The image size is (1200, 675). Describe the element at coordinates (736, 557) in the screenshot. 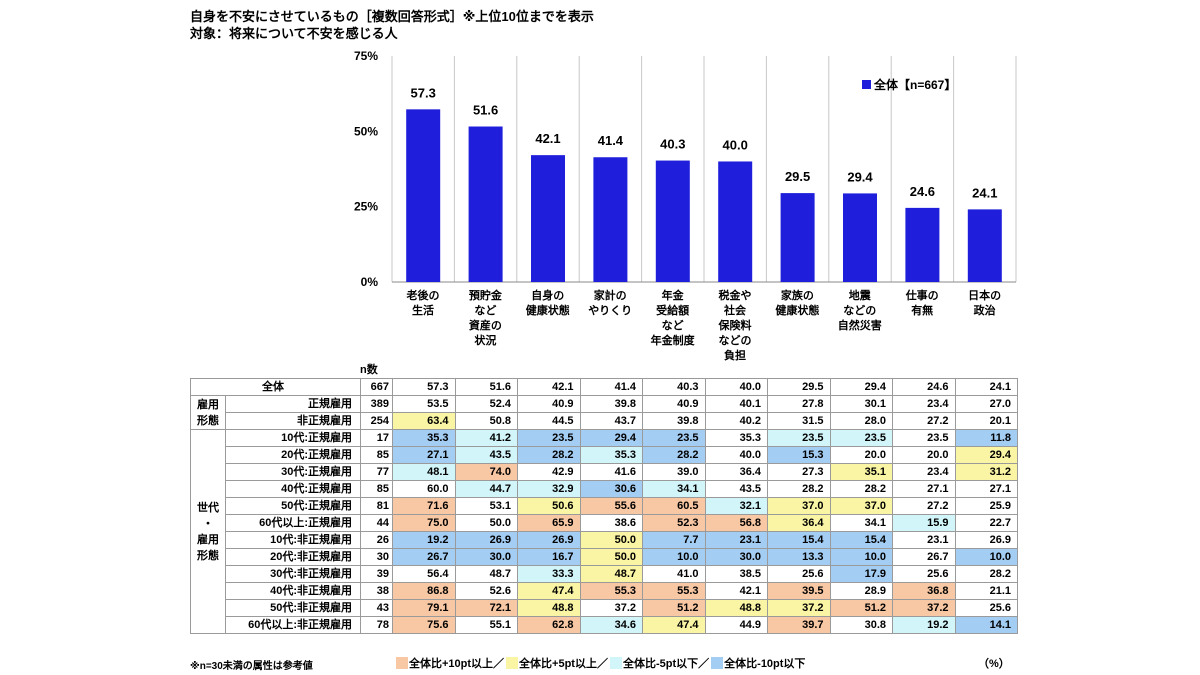

I see `value-cell: 30.0` at that location.